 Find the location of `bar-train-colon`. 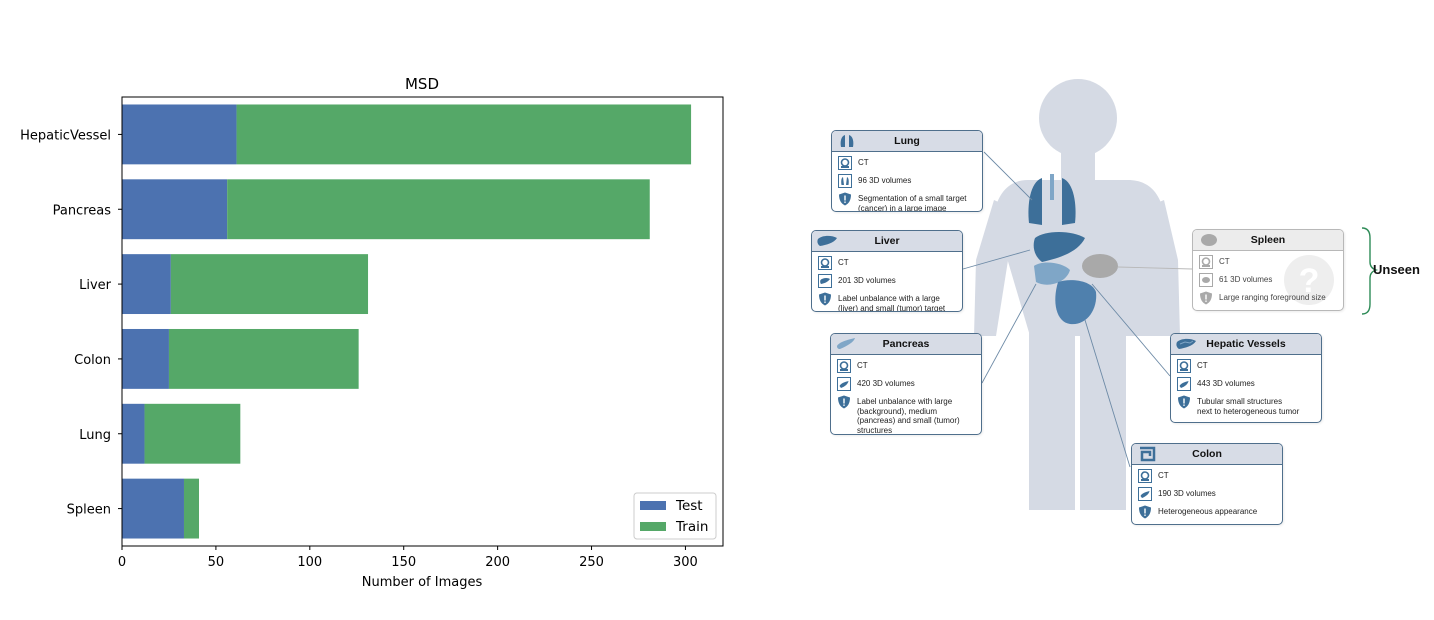

bar-train-colon is located at coordinates (263, 358).